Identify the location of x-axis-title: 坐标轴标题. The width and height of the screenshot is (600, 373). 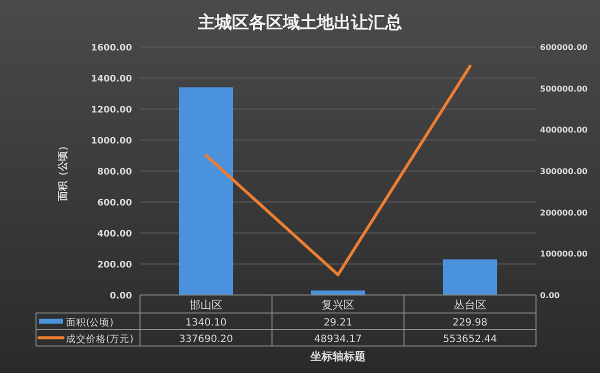
(338, 356).